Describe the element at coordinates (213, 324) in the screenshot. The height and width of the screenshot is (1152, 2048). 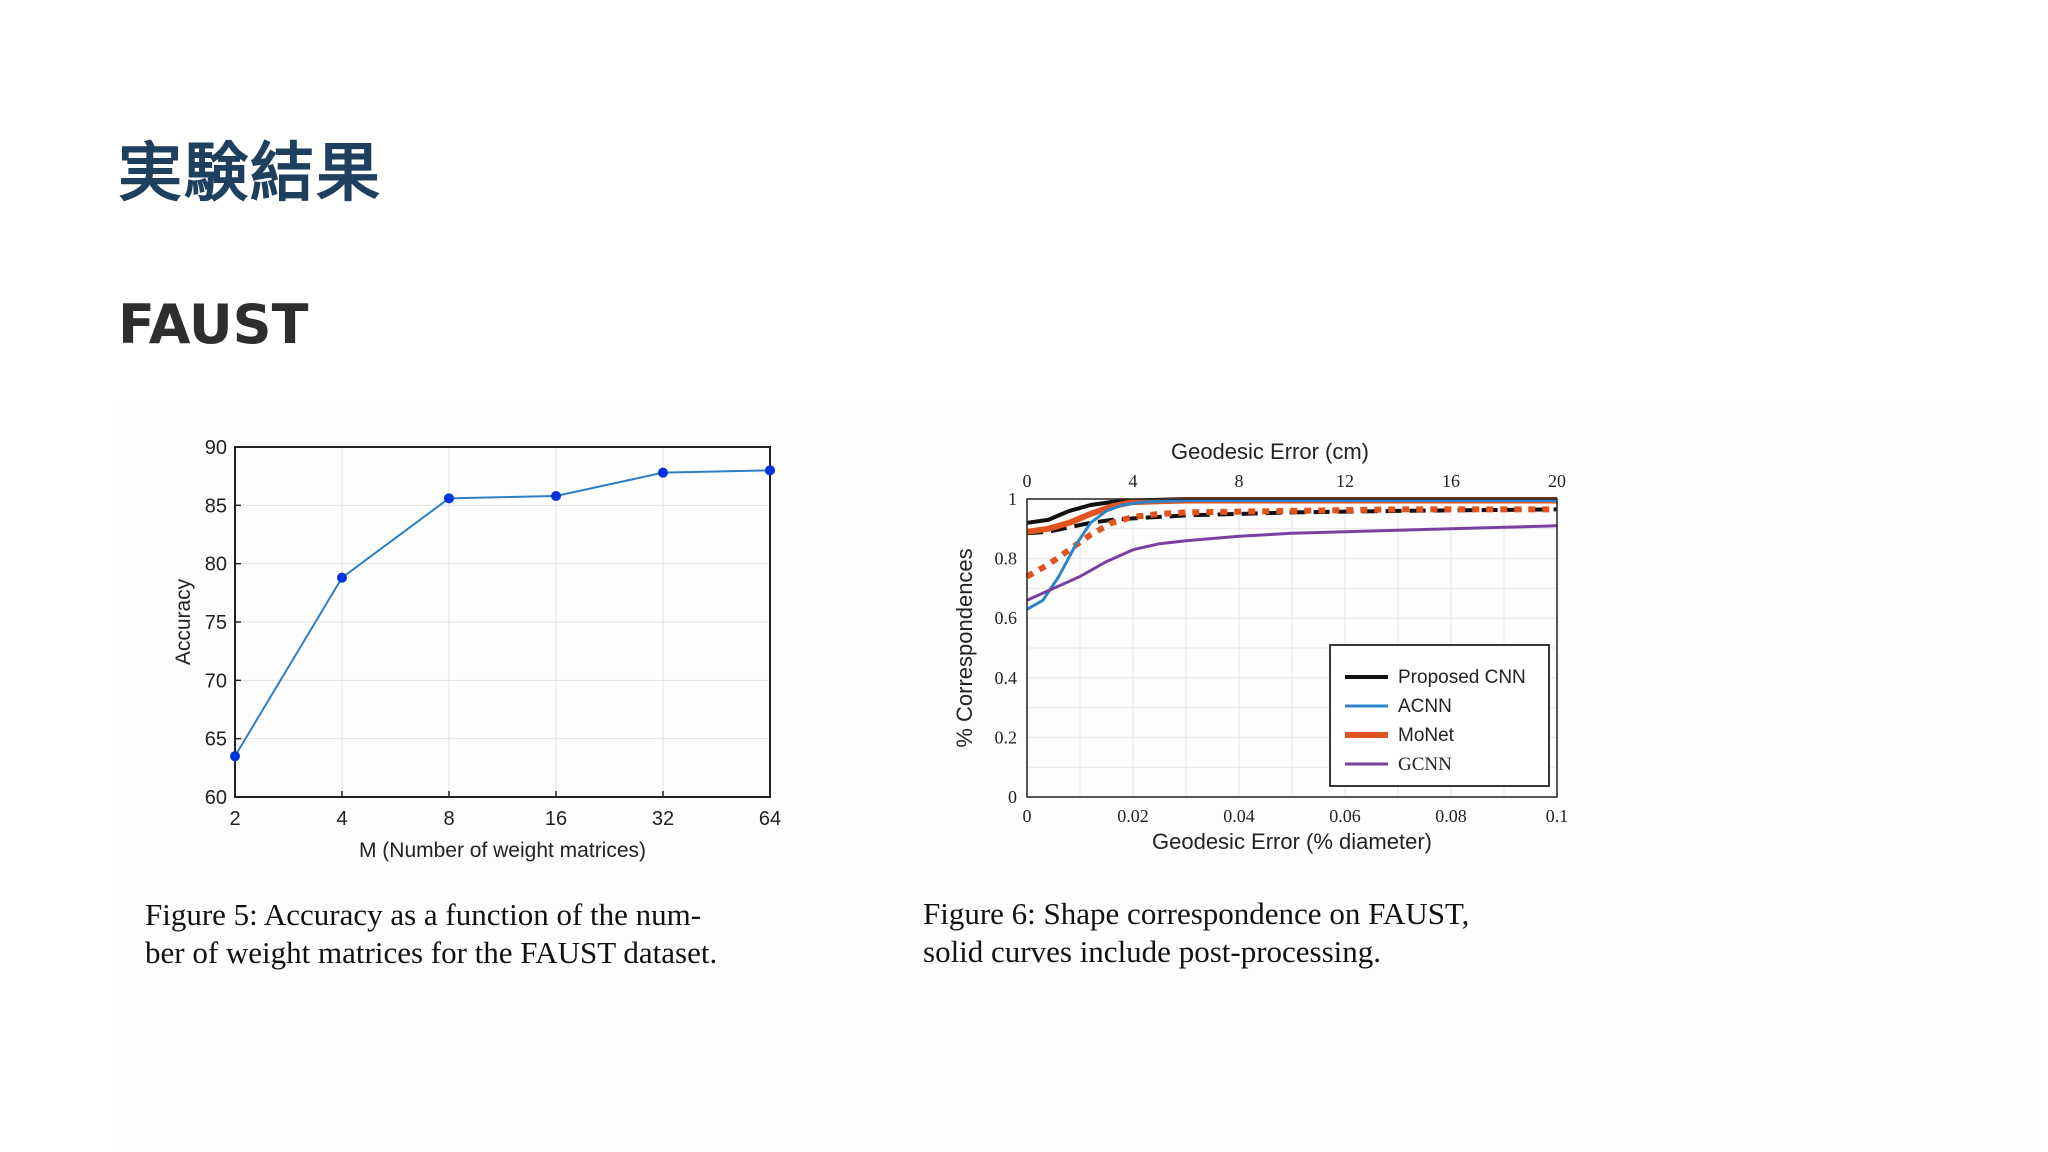
I see `slide-subtitle: FAUST` at that location.